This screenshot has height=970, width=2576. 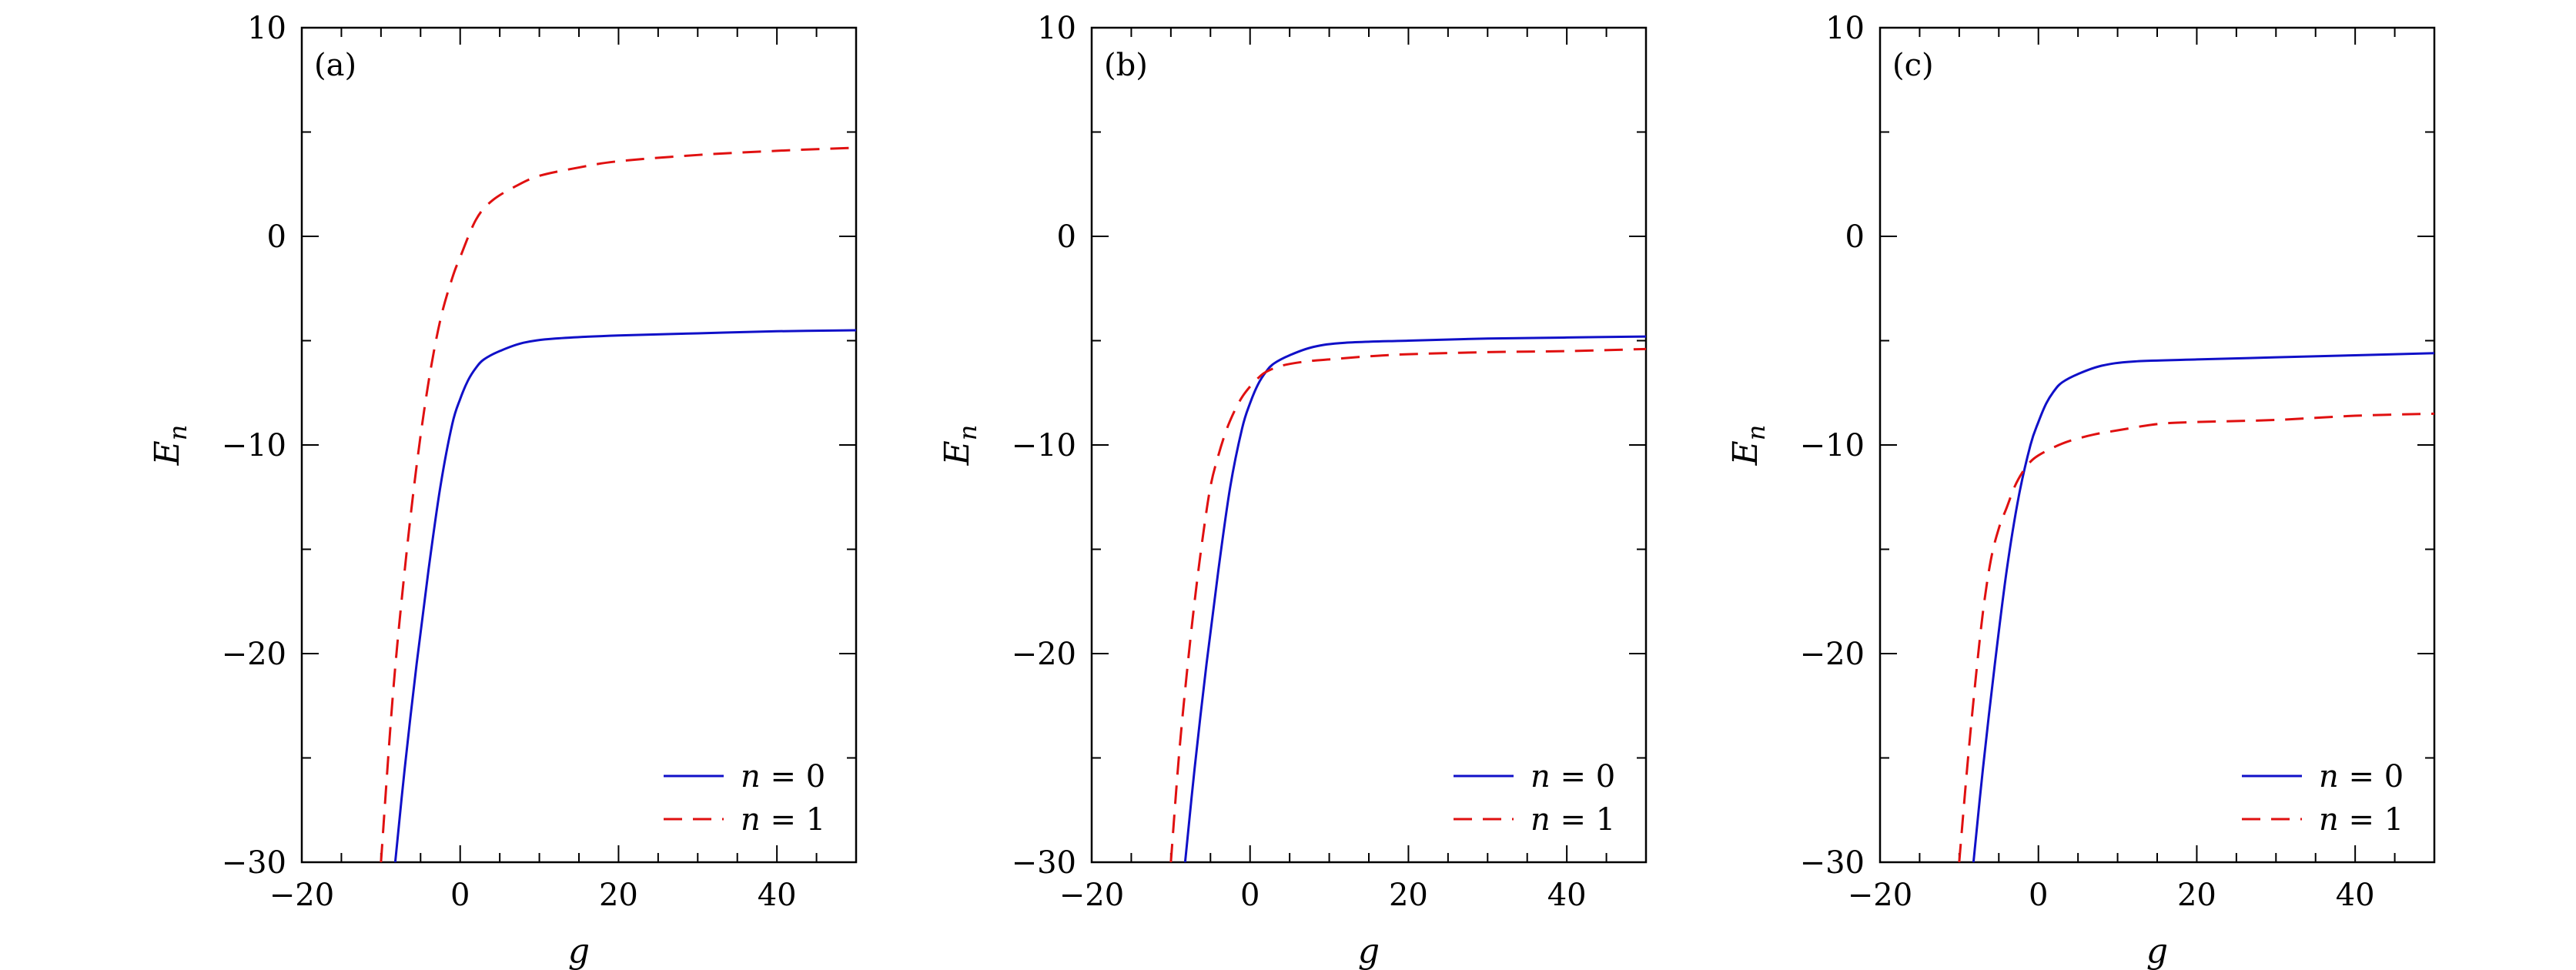 I want to click on panel-label: (a), so click(x=335, y=65).